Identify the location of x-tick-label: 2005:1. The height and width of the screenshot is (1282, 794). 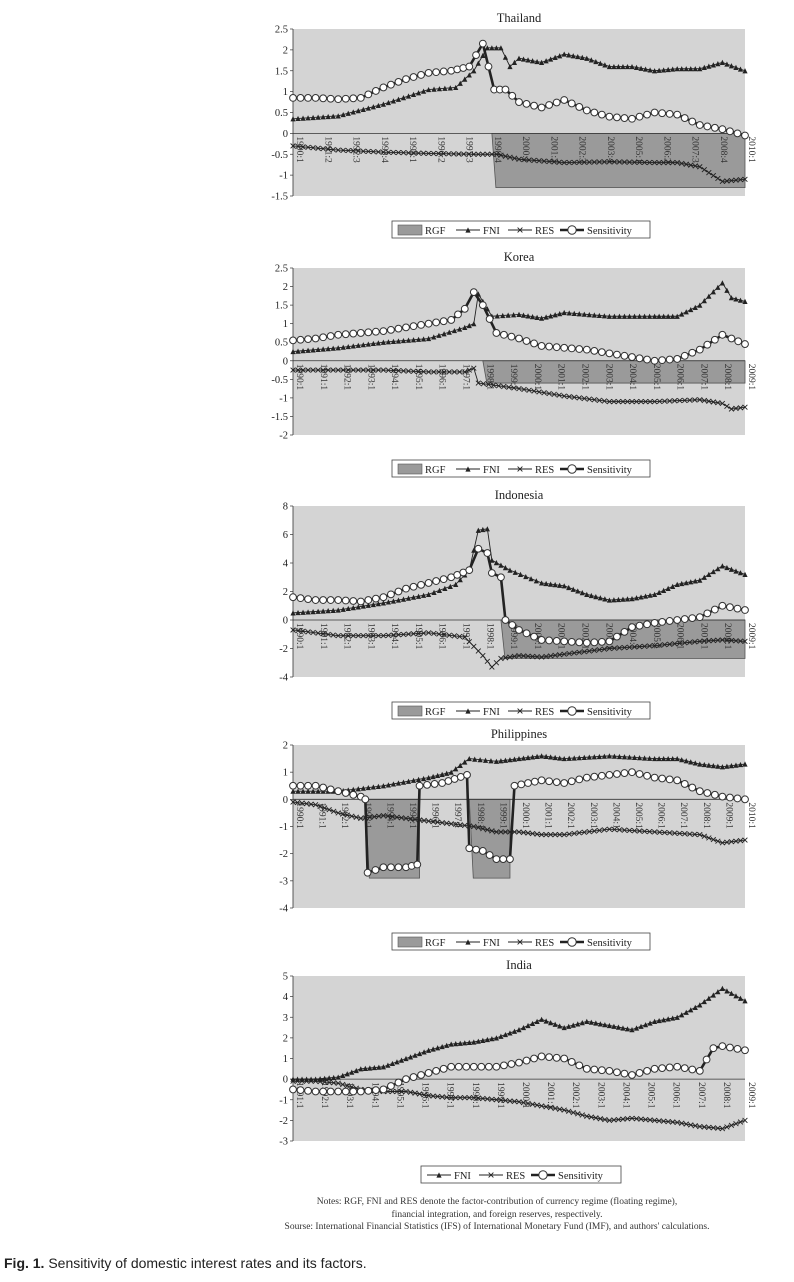
(651, 1095).